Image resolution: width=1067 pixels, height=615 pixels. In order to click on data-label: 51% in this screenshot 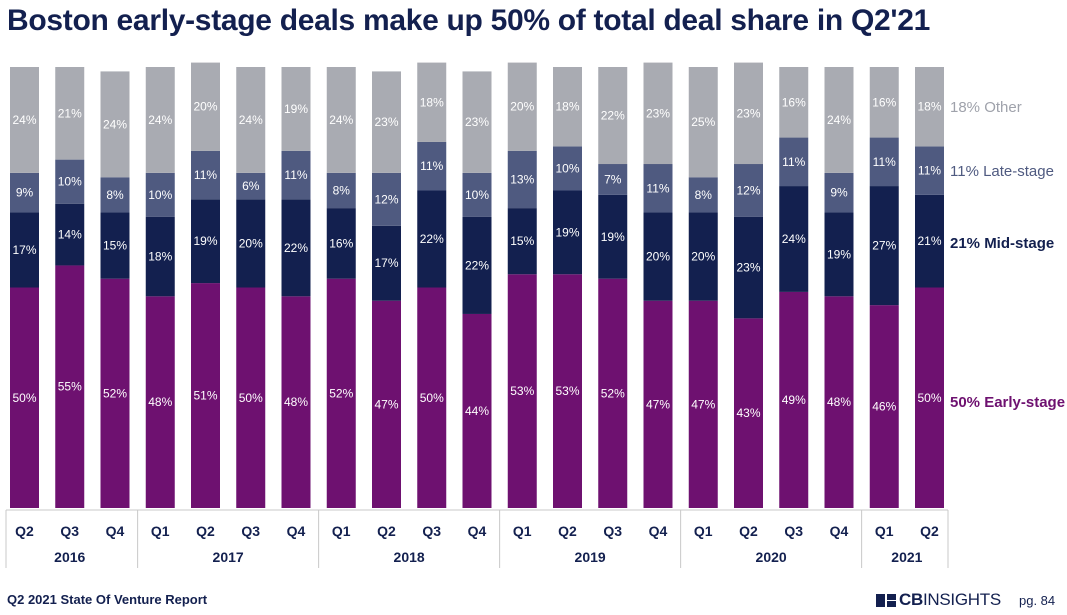, I will do `click(205, 396)`.